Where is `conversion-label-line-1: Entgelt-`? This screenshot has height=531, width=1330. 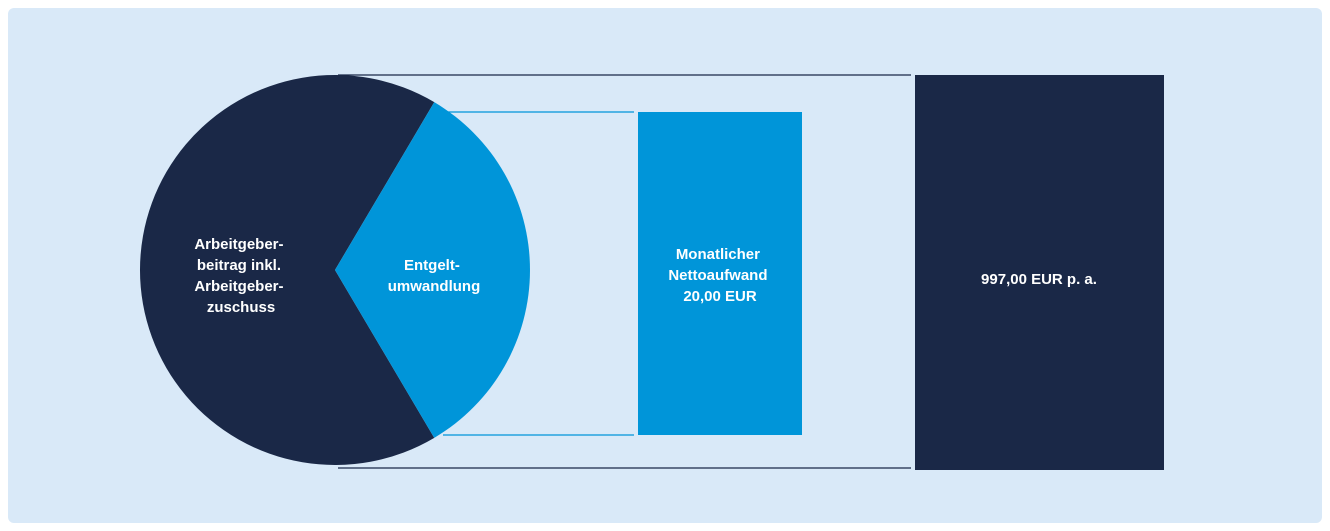 conversion-label-line-1: Entgelt- is located at coordinates (432, 265).